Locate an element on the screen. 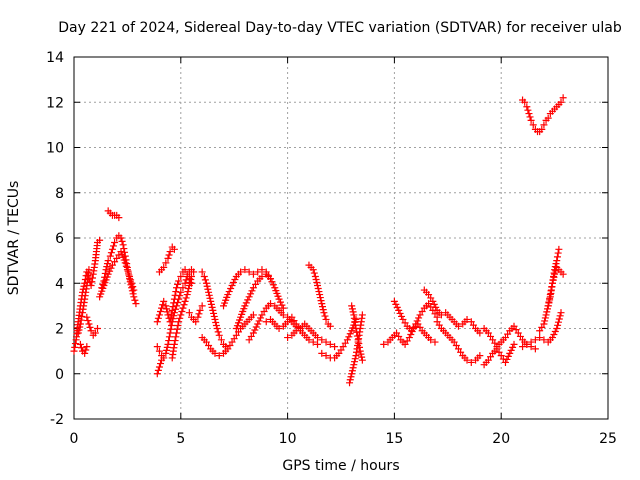 Image resolution: width=640 pixels, height=480 pixels. y-tick-label: 6 is located at coordinates (59, 239).